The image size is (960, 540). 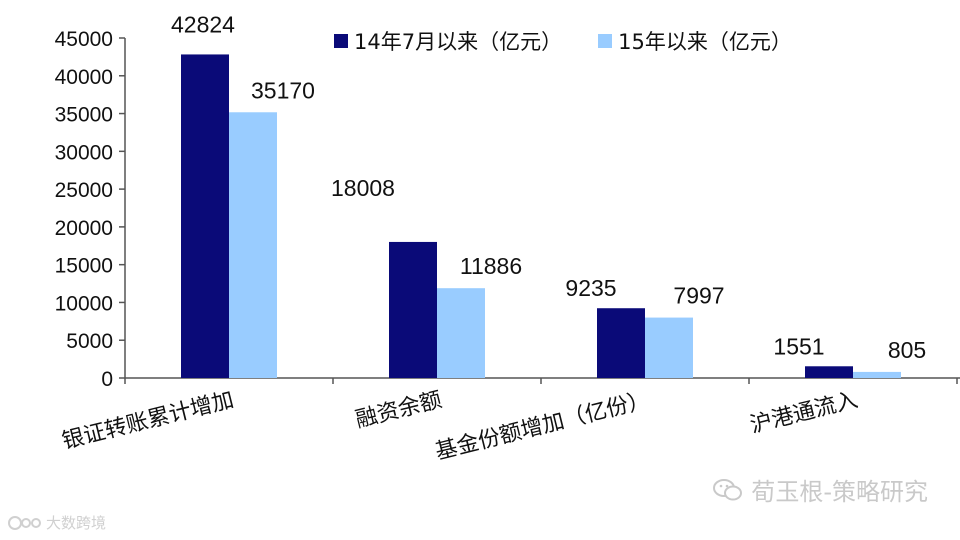 What do you see at coordinates (76, 523) in the screenshot?
I see `logo-text: 大数跨境` at bounding box center [76, 523].